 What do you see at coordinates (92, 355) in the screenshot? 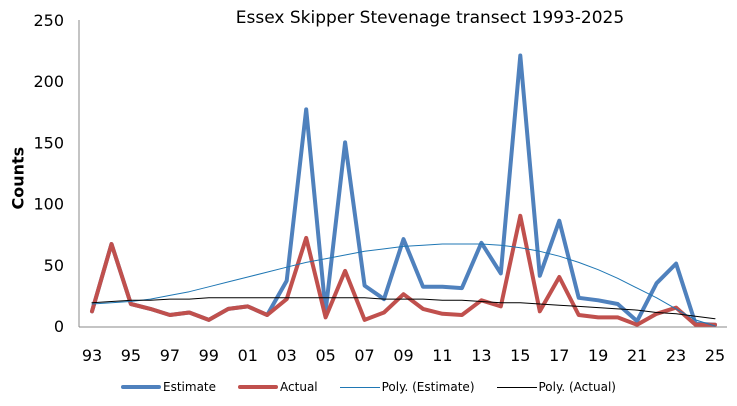
I see `x-tick-label: 93` at bounding box center [92, 355].